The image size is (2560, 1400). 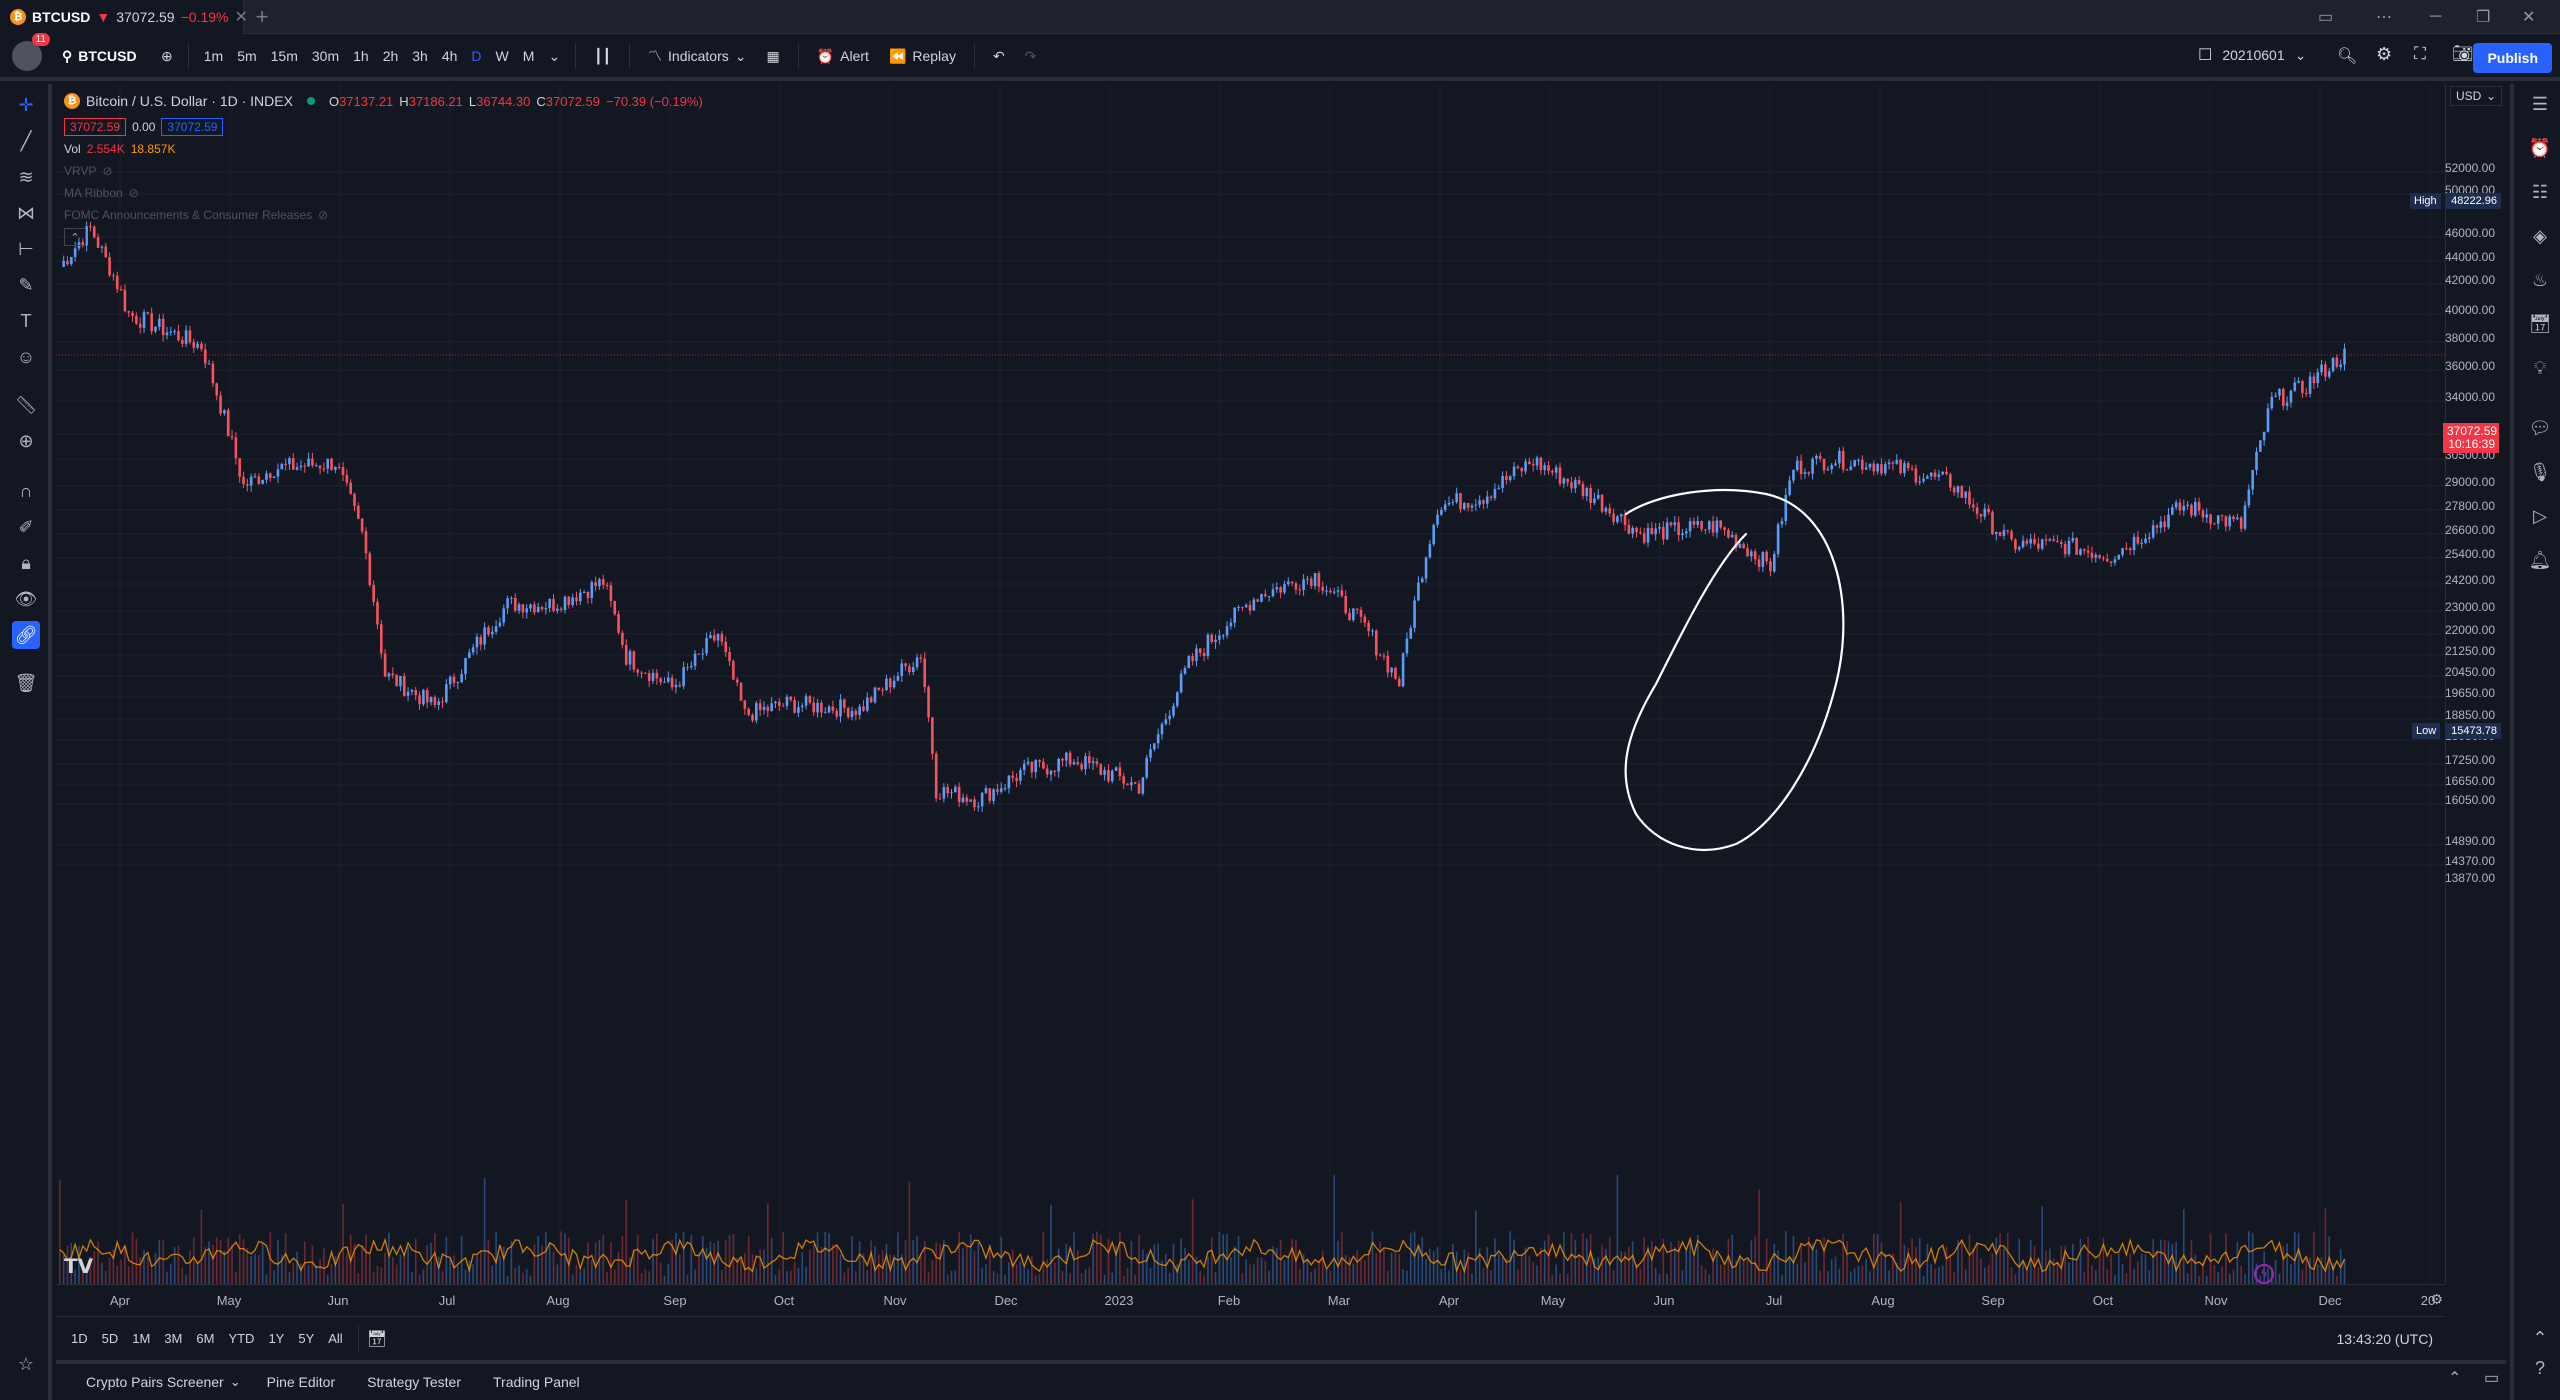 What do you see at coordinates (2326, 17) in the screenshot?
I see `layout-icon: ▭` at bounding box center [2326, 17].